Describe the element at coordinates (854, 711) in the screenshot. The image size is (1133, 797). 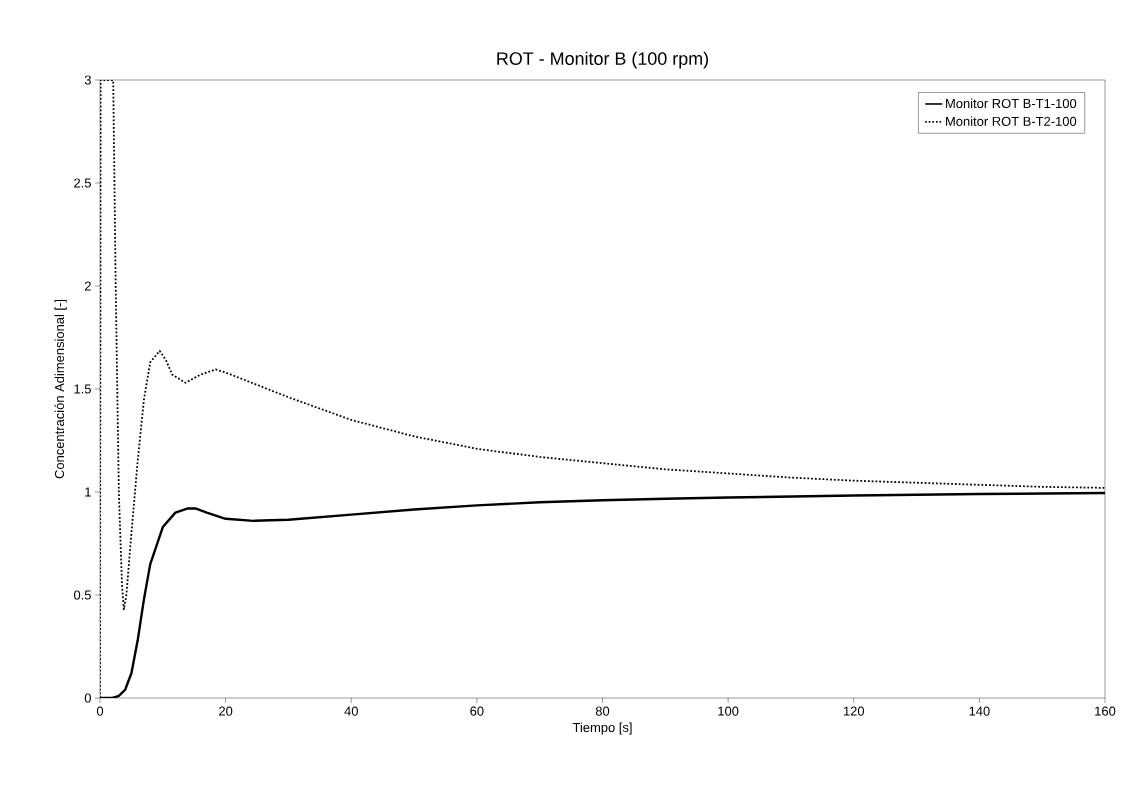
I see `x-tick-label: 120` at that location.